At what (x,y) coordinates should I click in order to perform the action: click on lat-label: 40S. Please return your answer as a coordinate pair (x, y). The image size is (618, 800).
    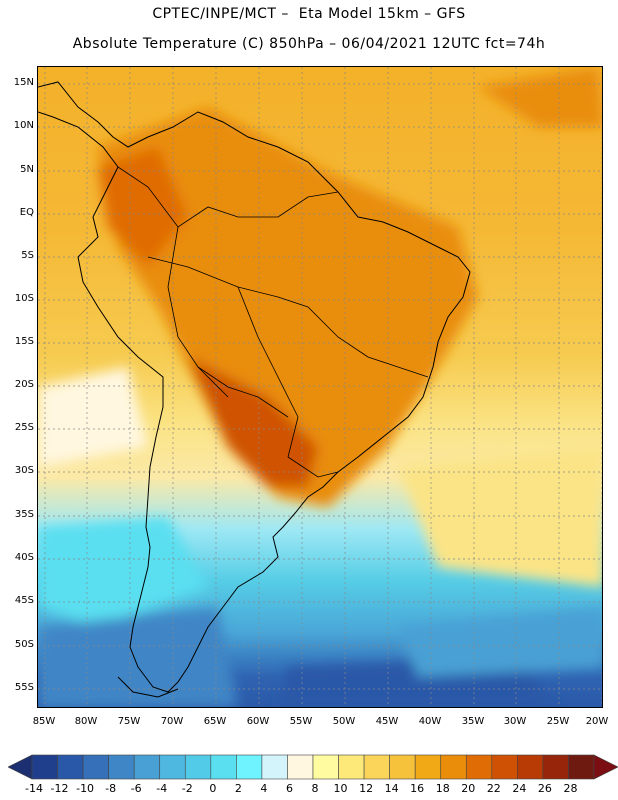
    Looking at the image, I should click on (24, 557).